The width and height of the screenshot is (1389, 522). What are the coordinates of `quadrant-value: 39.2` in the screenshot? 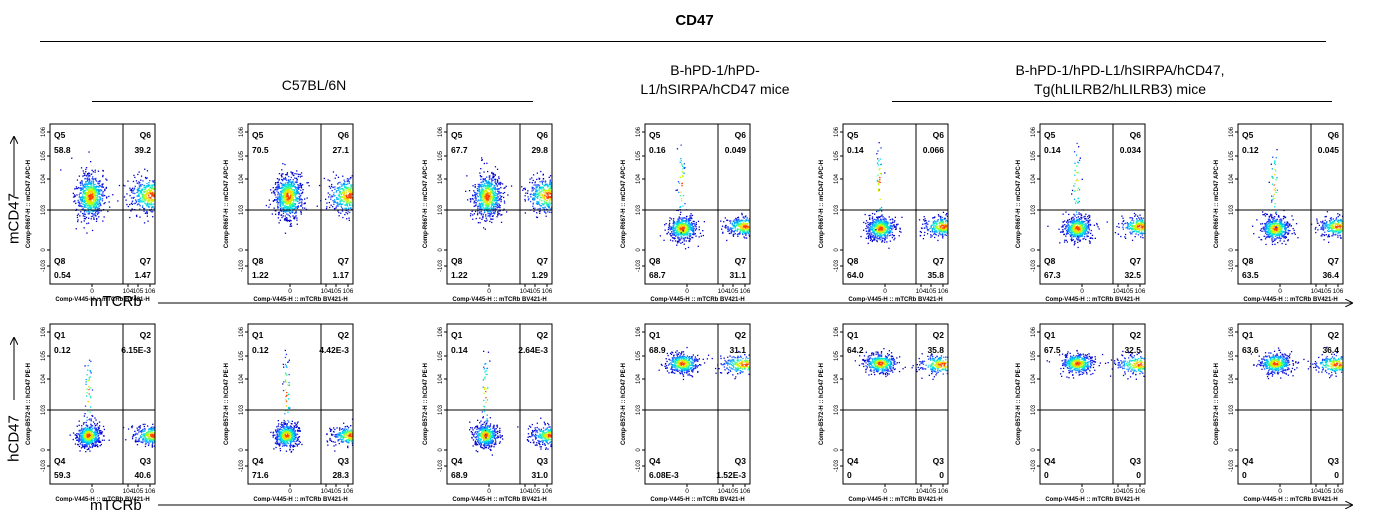 It's located at (142, 150).